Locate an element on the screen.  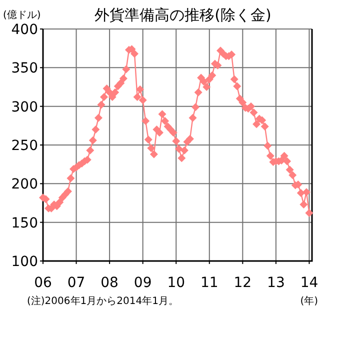
x-tick-label: 09 is located at coordinates (143, 283).